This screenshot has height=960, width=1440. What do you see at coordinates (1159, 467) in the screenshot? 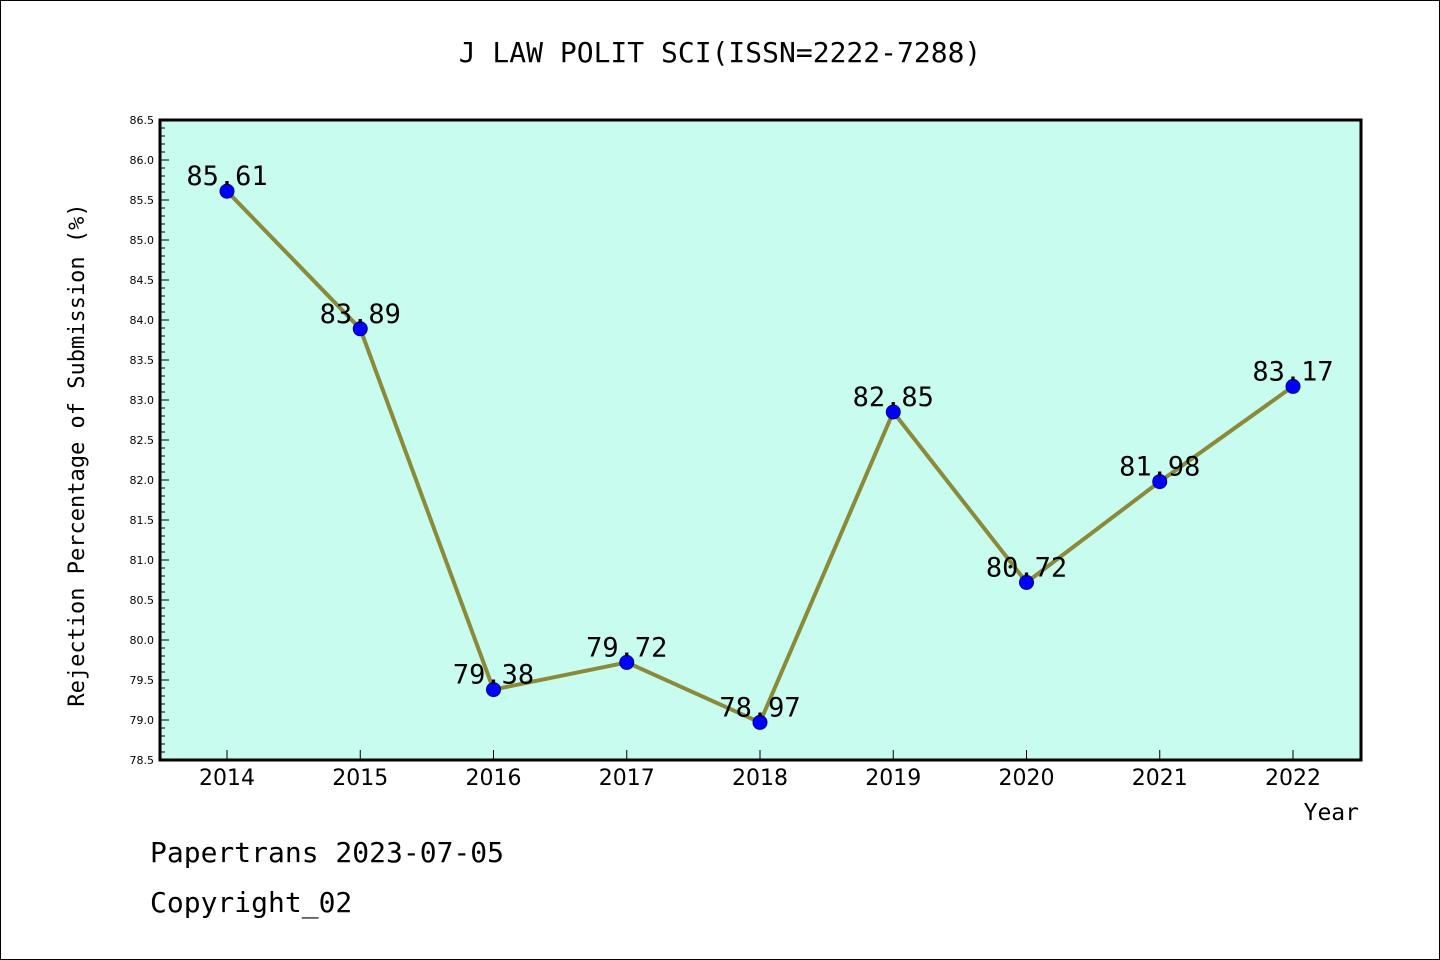
I see `data-label: 81.98` at bounding box center [1159, 467].